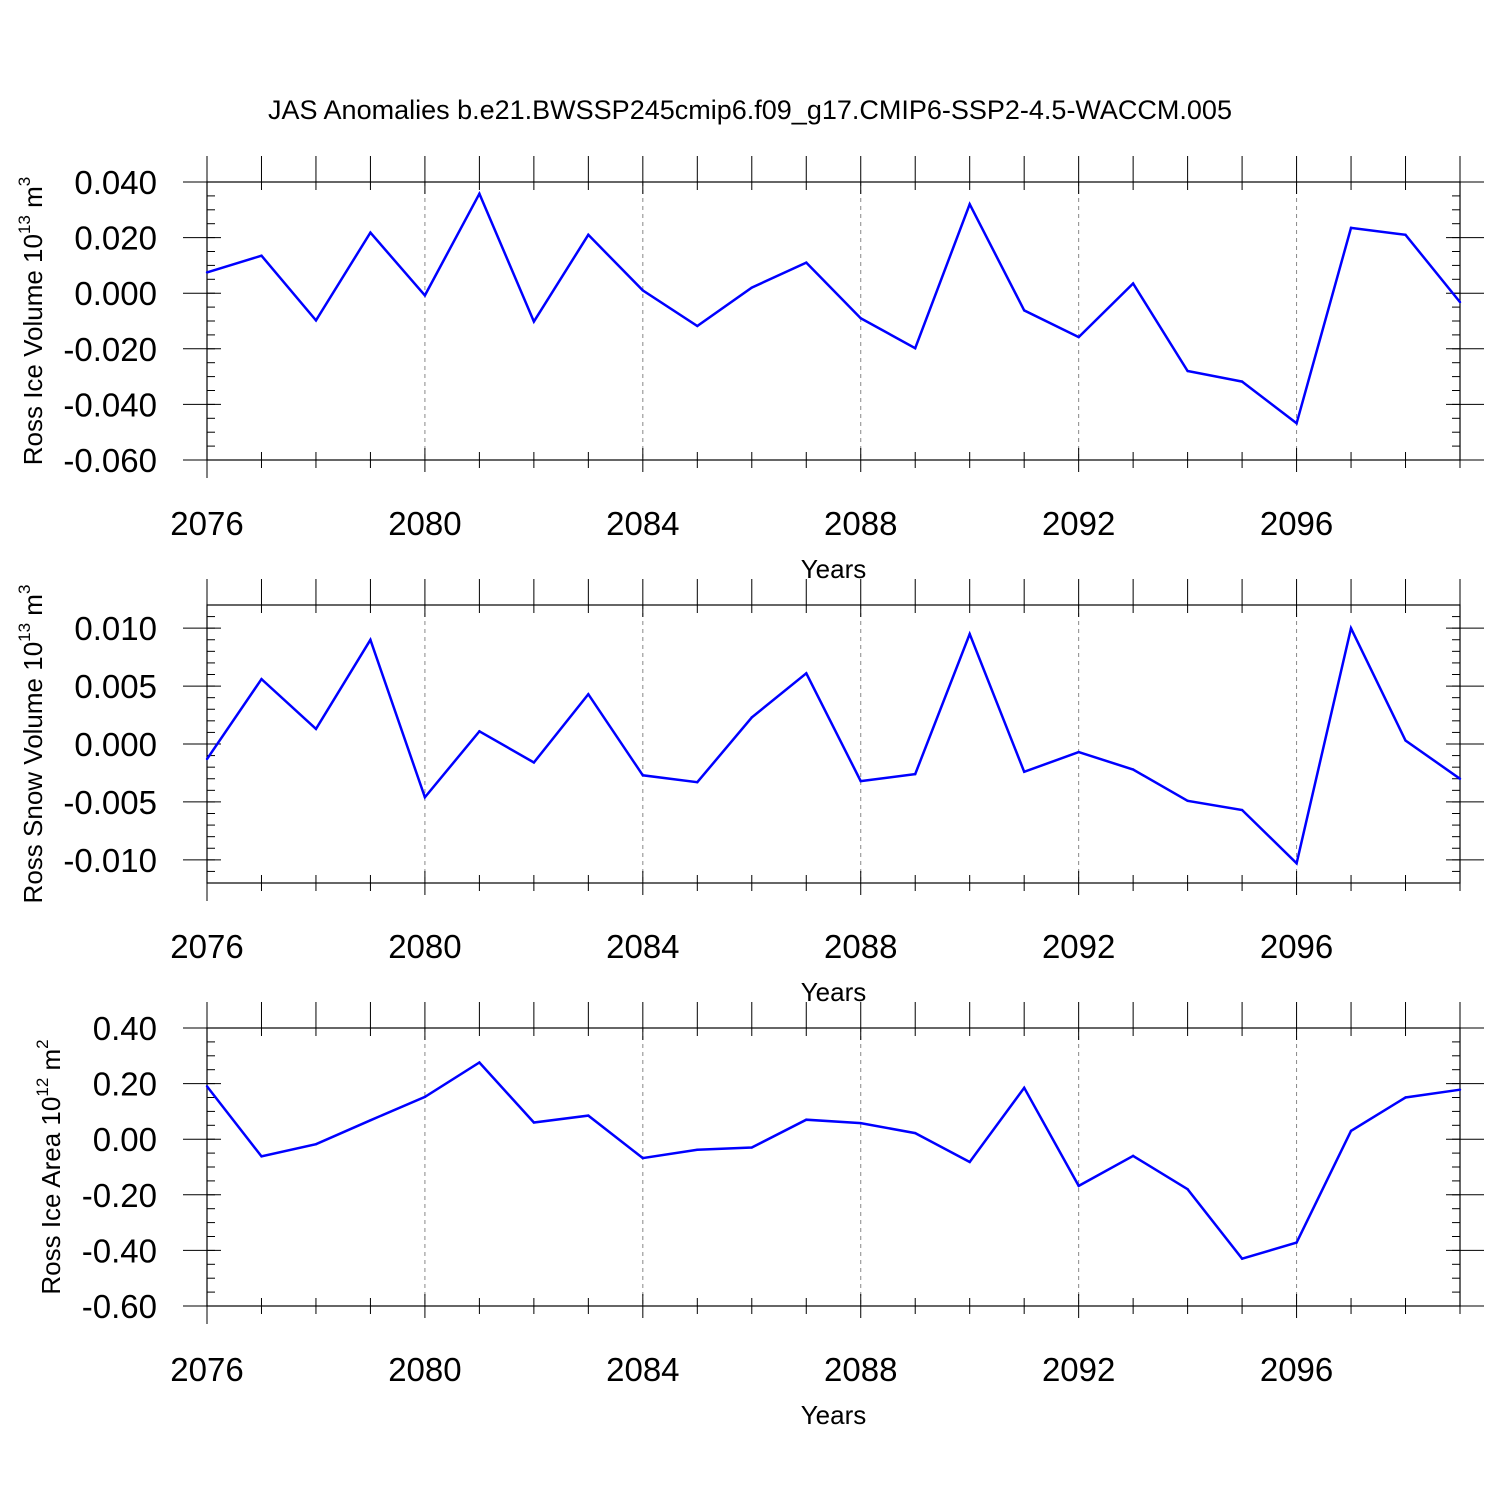  Describe the element at coordinates (115, 686) in the screenshot. I see `y-tick-label: 0.005` at that location.